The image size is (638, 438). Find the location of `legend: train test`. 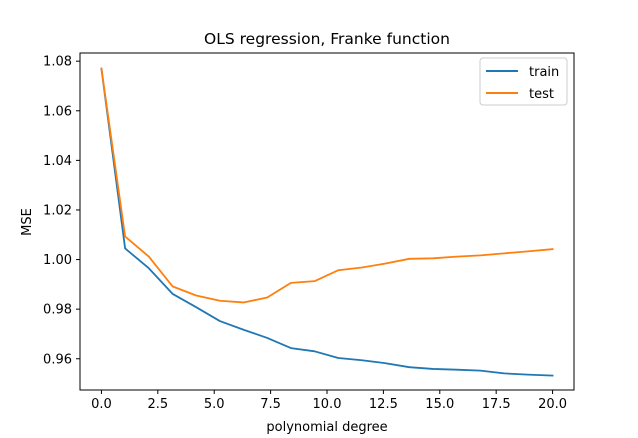

legend: train test is located at coordinates (523, 81).